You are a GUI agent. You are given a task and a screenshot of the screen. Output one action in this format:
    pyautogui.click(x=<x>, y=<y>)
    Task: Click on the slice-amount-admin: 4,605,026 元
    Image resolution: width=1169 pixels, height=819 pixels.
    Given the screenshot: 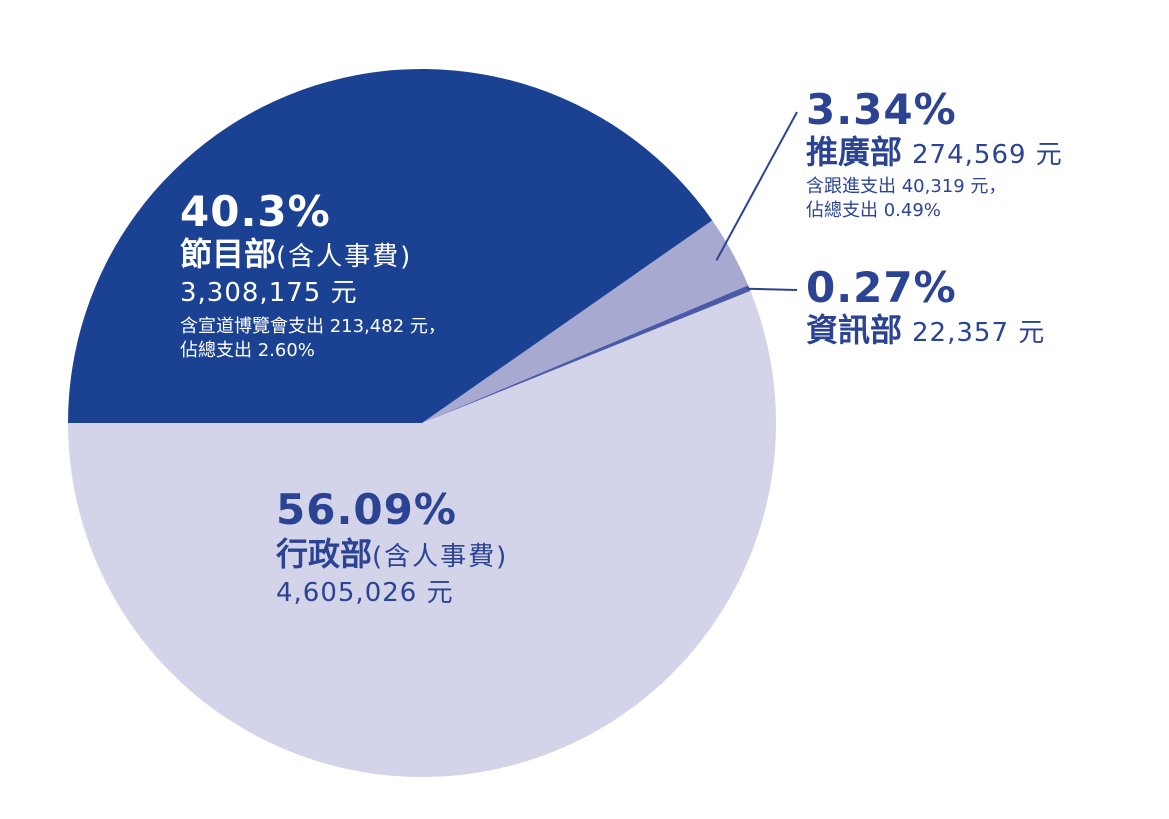 What is the action you would take?
    pyautogui.click(x=365, y=593)
    